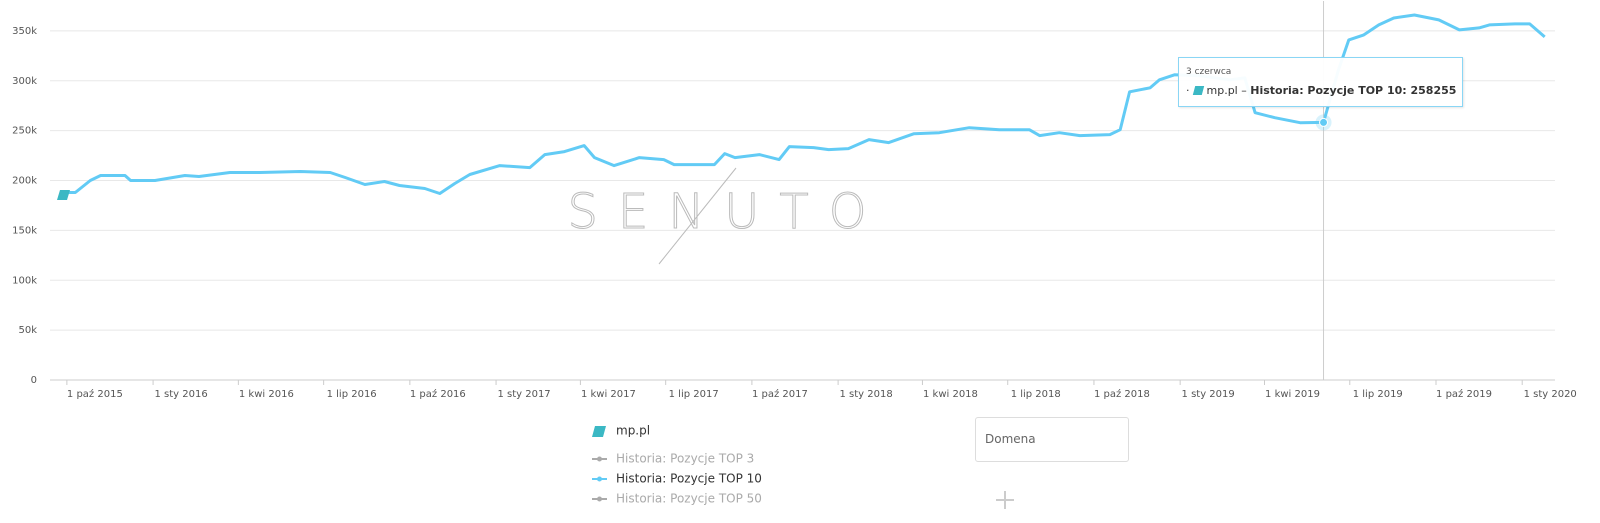 The width and height of the screenshot is (1600, 523). Describe the element at coordinates (24, 31) in the screenshot. I see `y-tick-label: 350k` at that location.